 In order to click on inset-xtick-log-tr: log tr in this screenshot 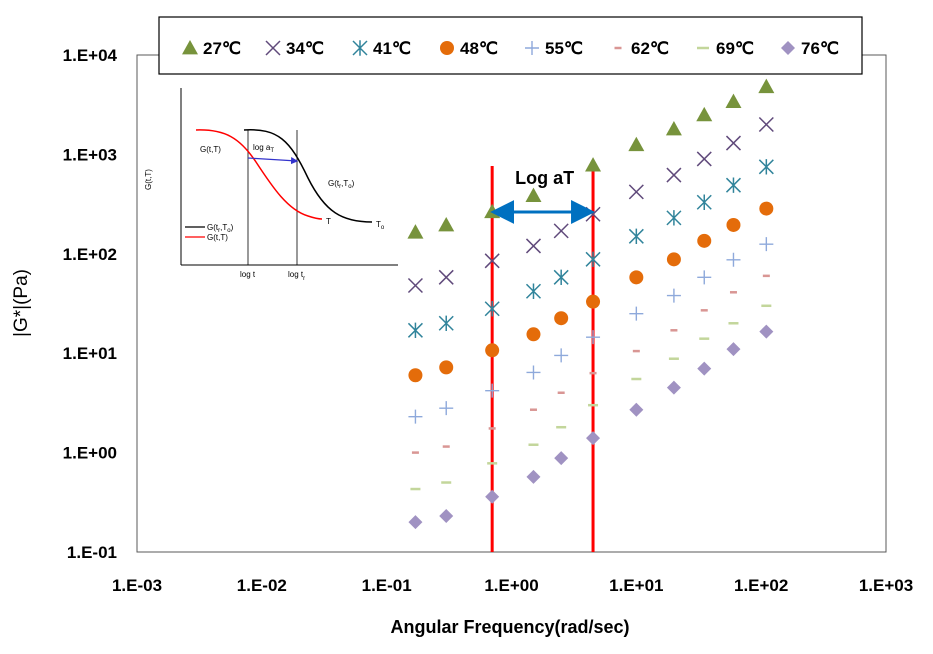, I will do `click(296, 276)`.